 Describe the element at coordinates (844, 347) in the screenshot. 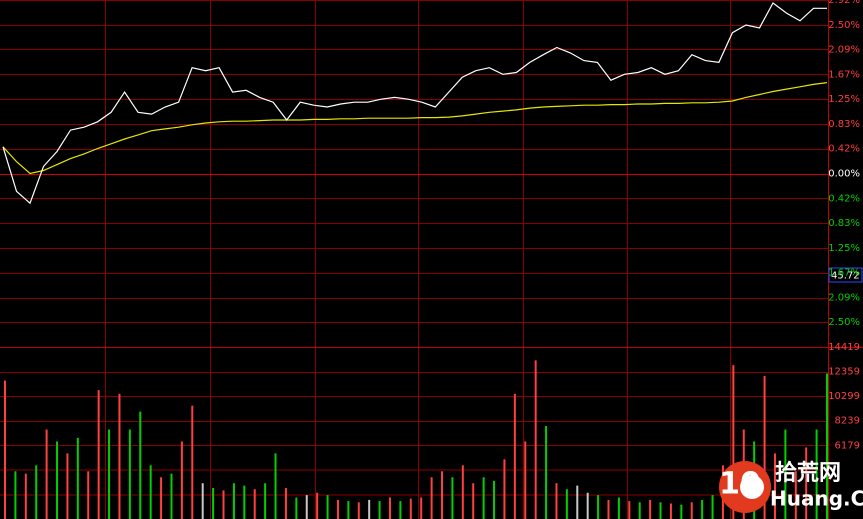

I see `volume-tick-label: 14419` at that location.